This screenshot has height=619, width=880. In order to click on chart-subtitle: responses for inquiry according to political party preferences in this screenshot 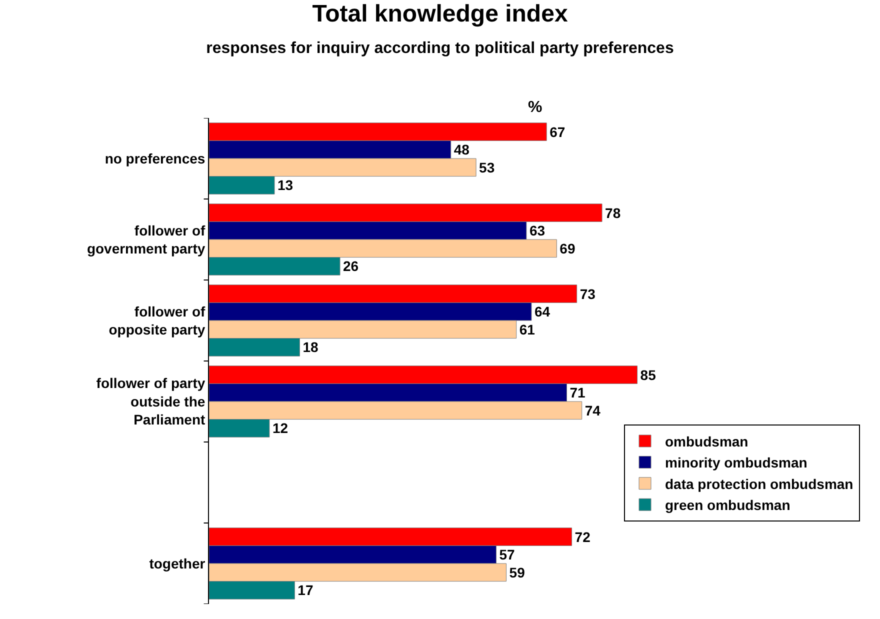, I will do `click(440, 48)`.